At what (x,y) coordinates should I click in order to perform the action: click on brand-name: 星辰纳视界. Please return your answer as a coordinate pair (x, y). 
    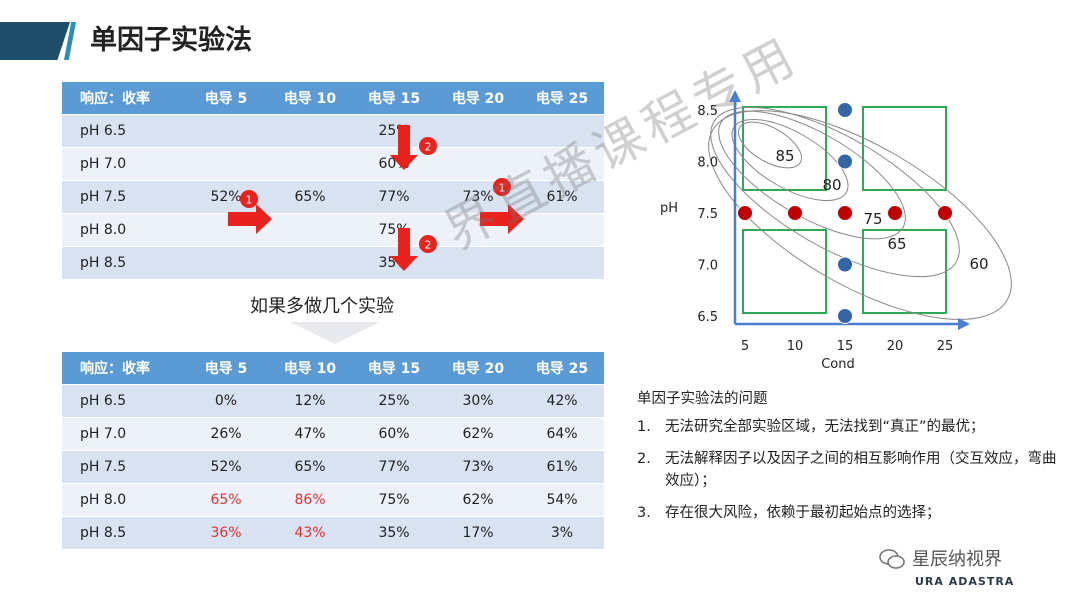
    Looking at the image, I should click on (957, 559).